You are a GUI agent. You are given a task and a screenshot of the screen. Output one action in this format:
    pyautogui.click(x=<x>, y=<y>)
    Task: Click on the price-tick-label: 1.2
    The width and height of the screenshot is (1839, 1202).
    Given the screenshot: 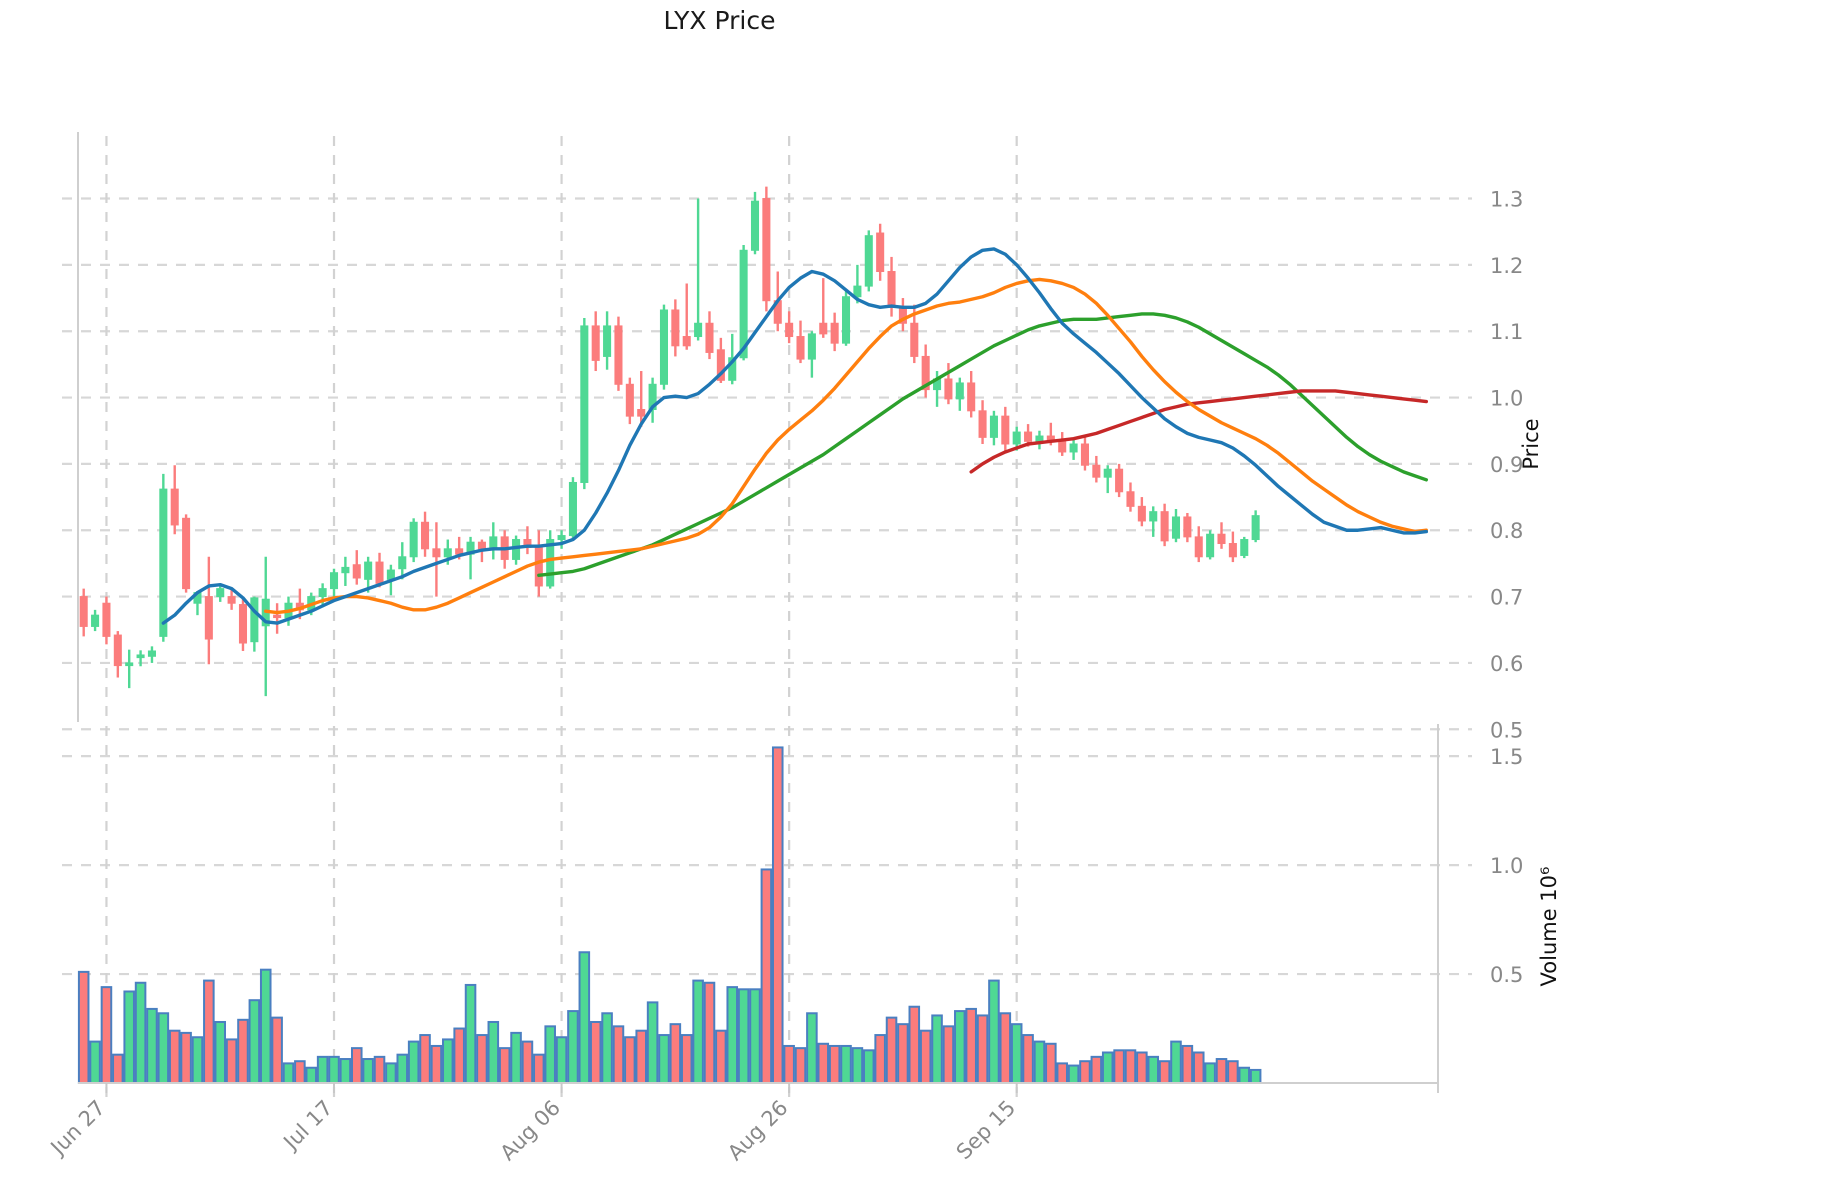 What is the action you would take?
    pyautogui.click(x=1506, y=266)
    